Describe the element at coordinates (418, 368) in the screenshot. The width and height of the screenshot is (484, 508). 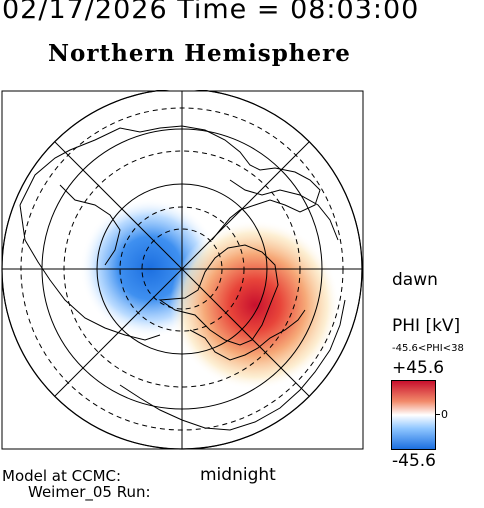
I see `colorbar-max: +45.6` at that location.